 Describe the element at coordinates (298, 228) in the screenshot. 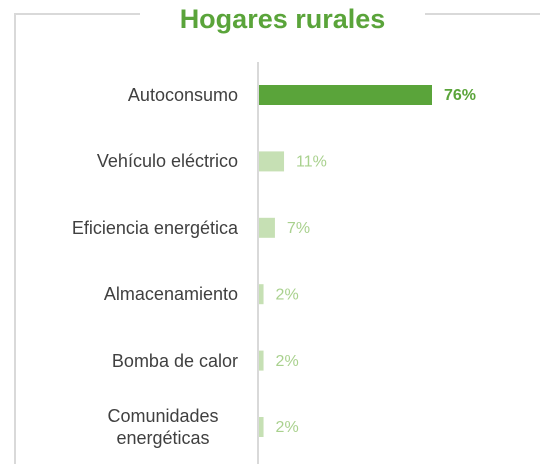

I see `value-label: 7%` at that location.